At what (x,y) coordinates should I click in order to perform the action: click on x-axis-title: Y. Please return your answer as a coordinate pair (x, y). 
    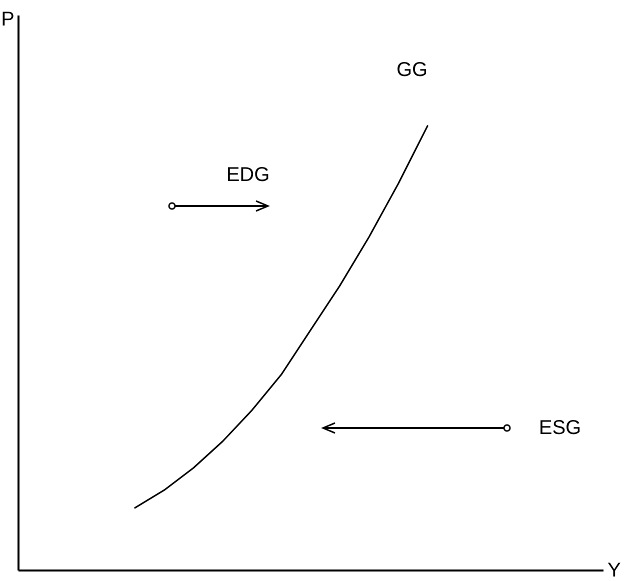
    Looking at the image, I should click on (614, 570).